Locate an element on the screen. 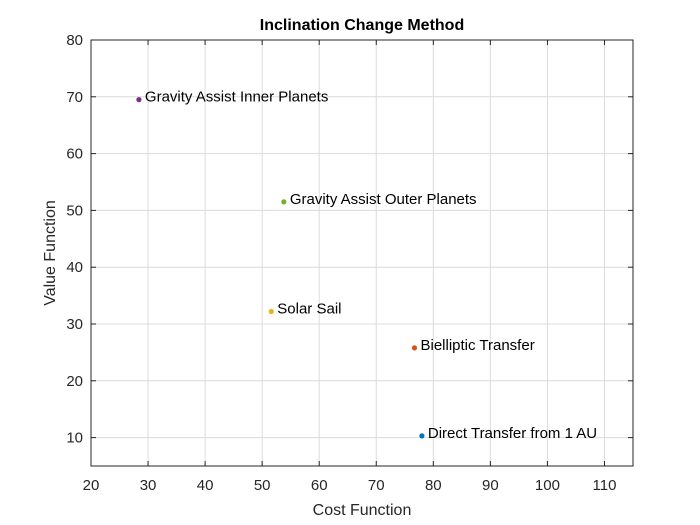 The image size is (700, 525). x-axis-label: Cost Function is located at coordinates (362, 510).